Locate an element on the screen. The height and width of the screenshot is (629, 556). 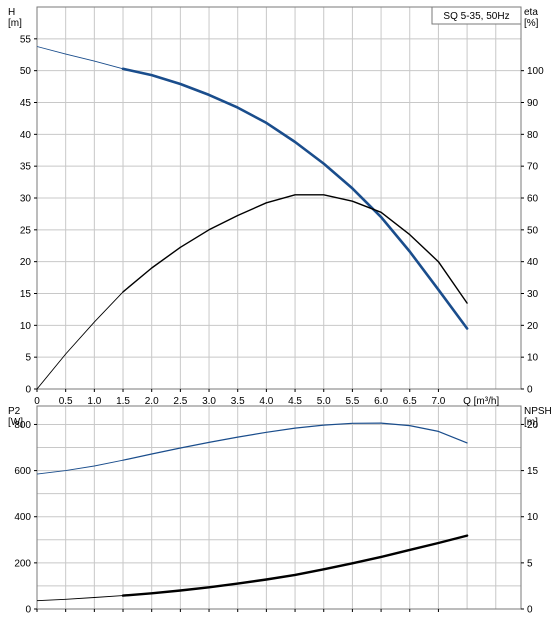
efficiency-curve-thin-segment is located at coordinates (80, 340).